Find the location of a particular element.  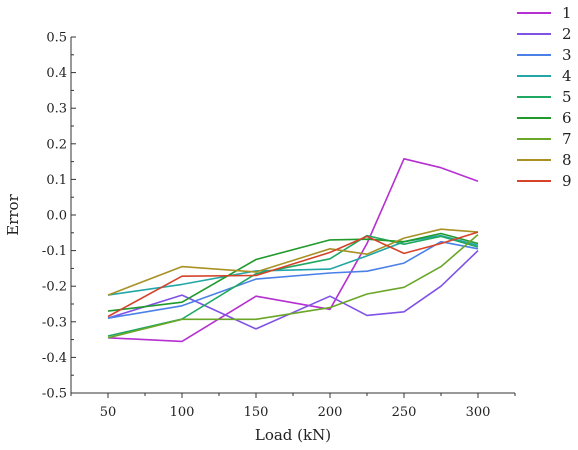

legend-label-9: 9 is located at coordinates (567, 181).